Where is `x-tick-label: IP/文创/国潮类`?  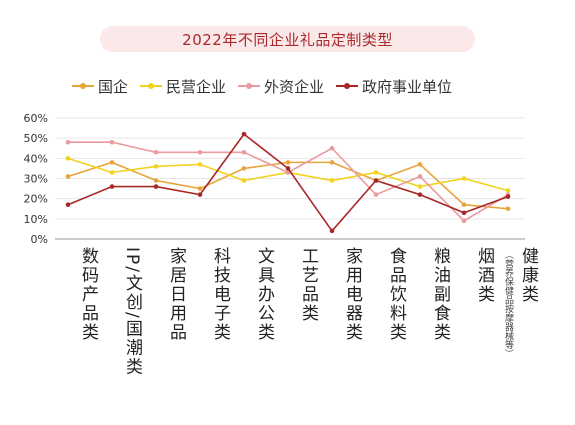 x-tick-label: IP/文创/国潮类 is located at coordinates (132, 312).